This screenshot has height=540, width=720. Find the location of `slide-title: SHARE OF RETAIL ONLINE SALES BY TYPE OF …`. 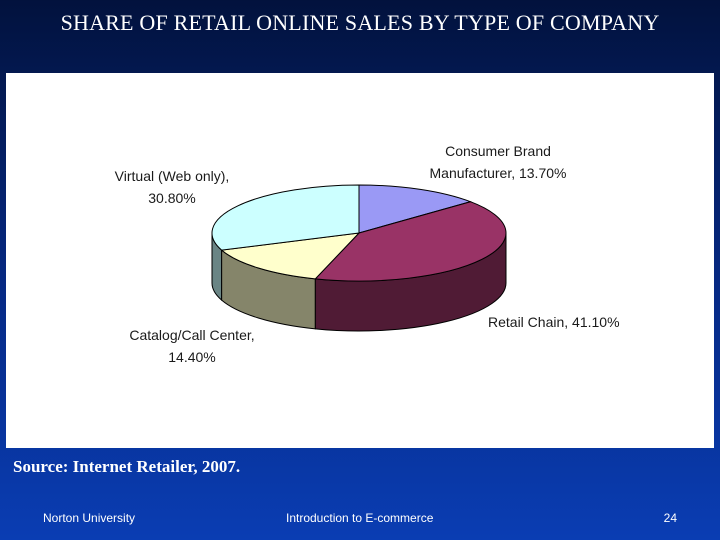

slide-title: SHARE OF RETAIL ONLINE SALES BY TYPE OF … is located at coordinates (360, 22).